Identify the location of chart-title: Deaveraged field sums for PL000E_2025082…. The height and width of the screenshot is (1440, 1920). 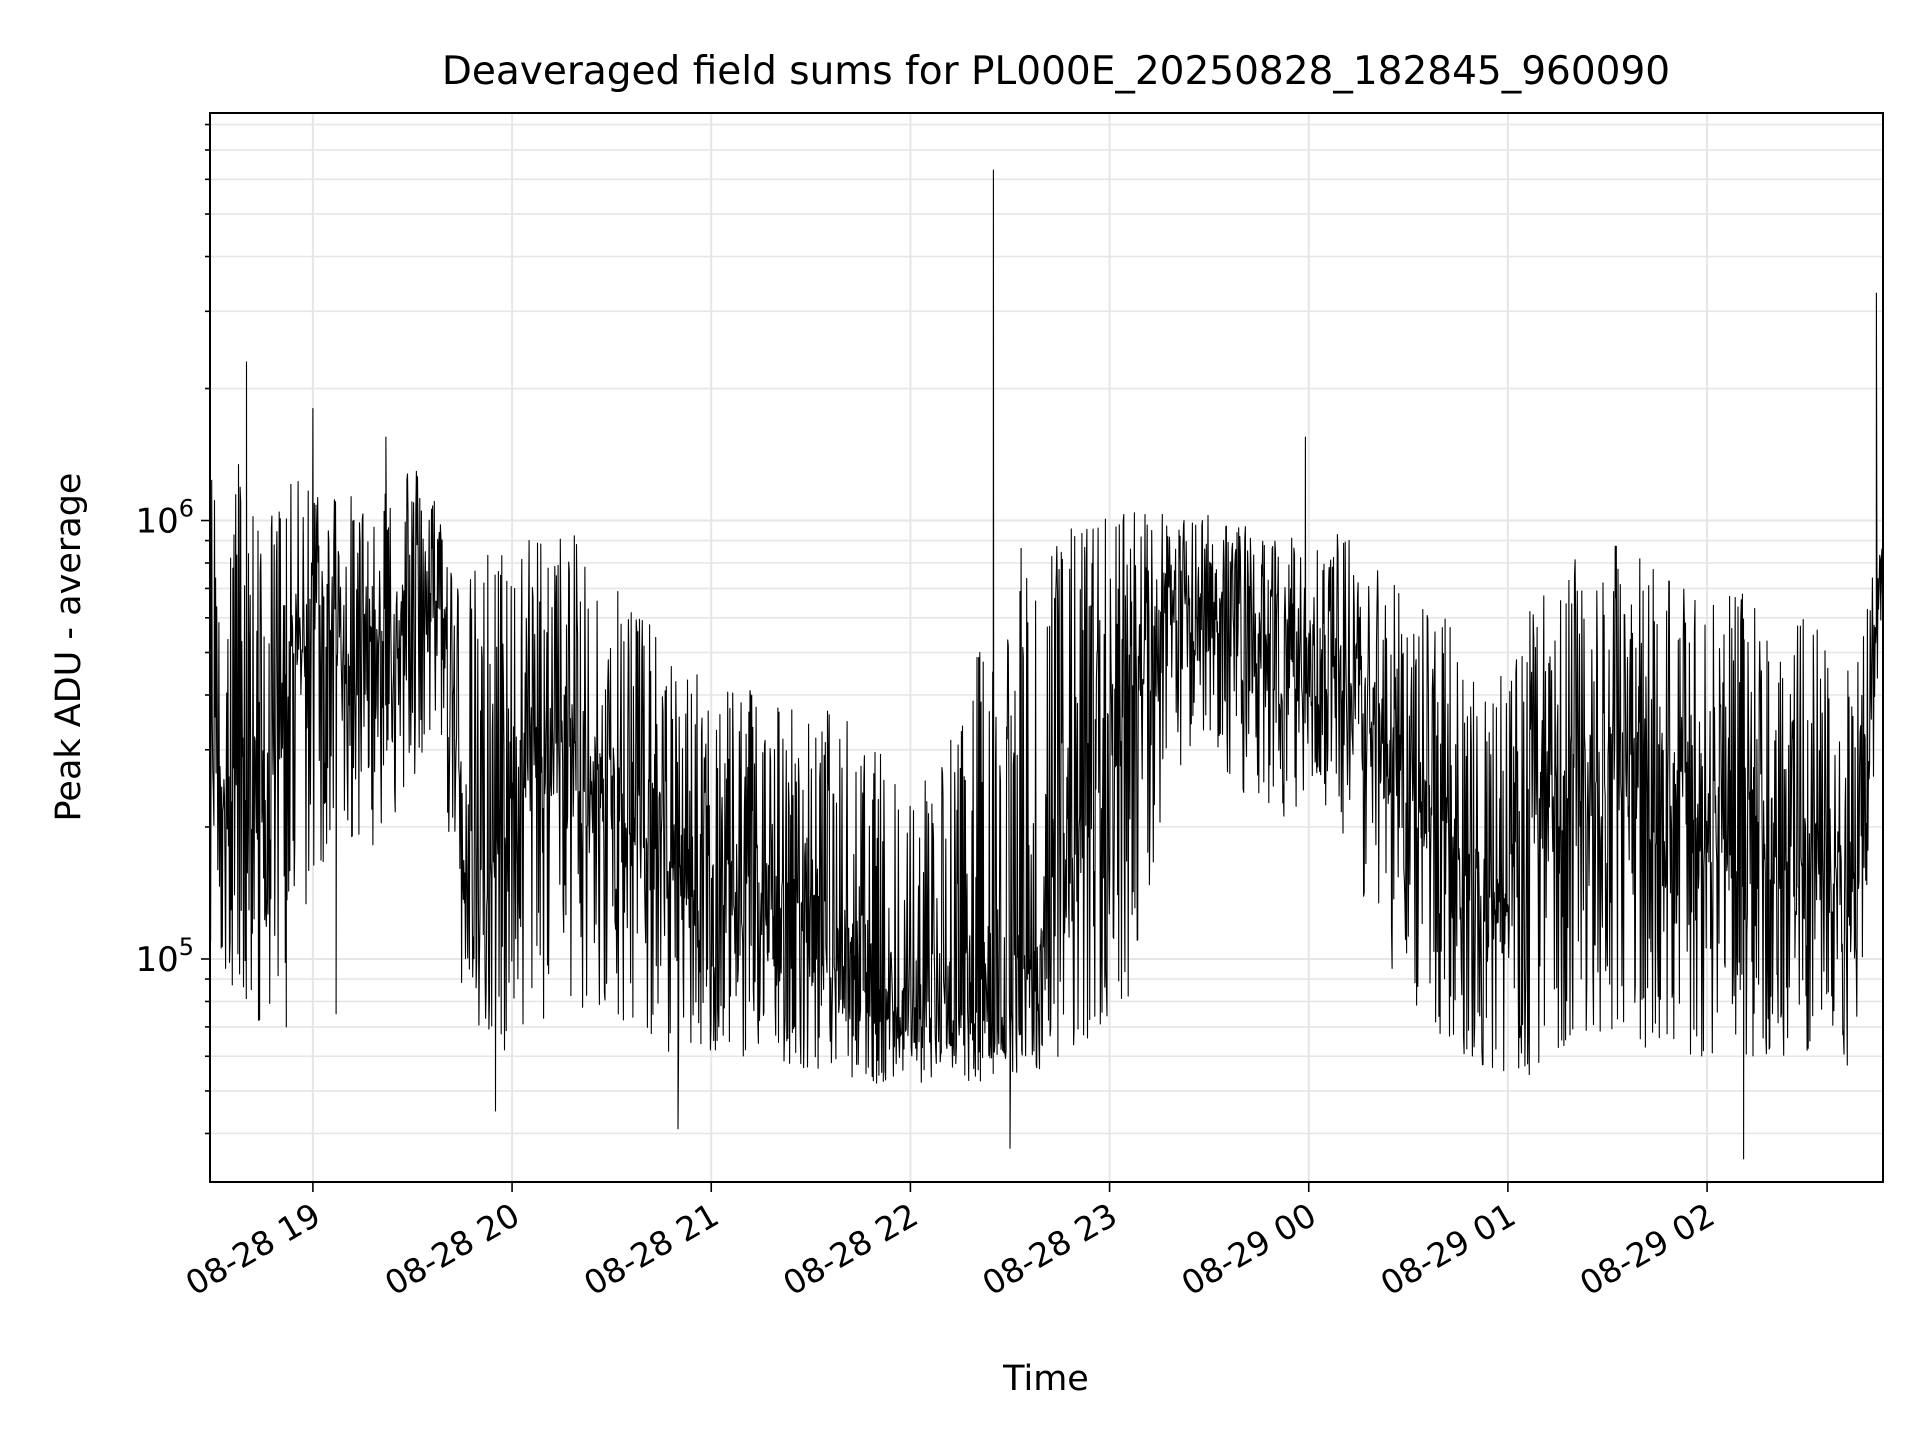
(1056, 71).